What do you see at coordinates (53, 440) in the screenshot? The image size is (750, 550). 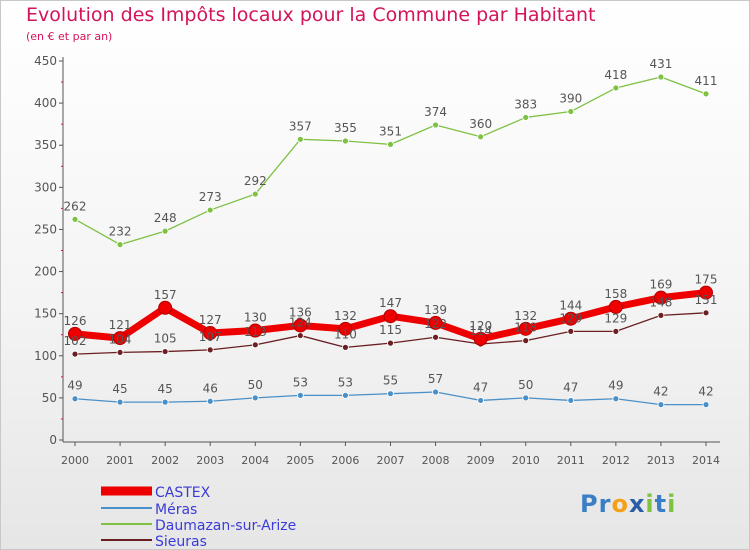 I see `y-tick-label: 0` at bounding box center [53, 440].